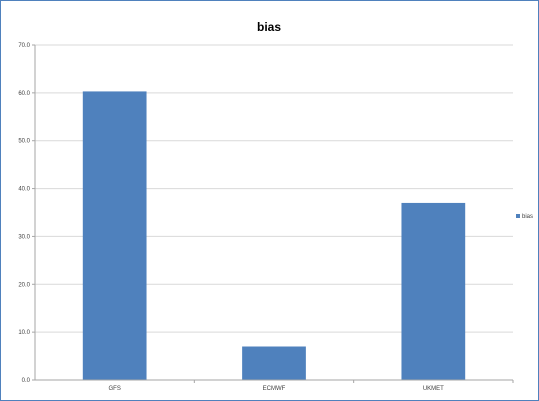  I want to click on y-axis-ticks: 0.0 10.0 20.0 30.0 40.0 50.0 60.0 70.0, so click(26, 213).